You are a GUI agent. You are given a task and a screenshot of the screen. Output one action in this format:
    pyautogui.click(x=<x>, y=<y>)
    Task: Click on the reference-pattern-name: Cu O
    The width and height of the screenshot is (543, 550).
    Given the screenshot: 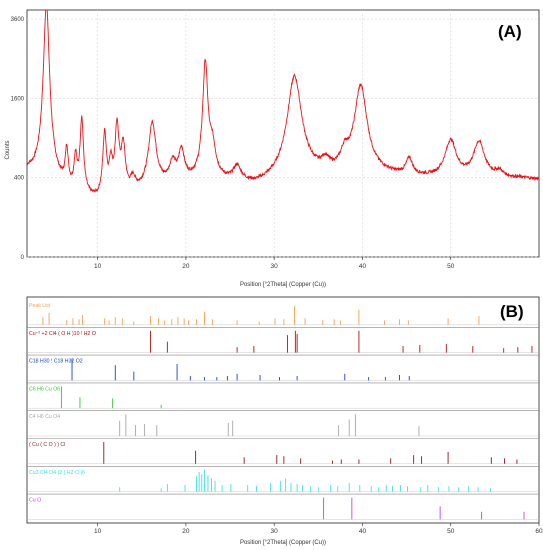 What is the action you would take?
    pyautogui.click(x=35, y=501)
    